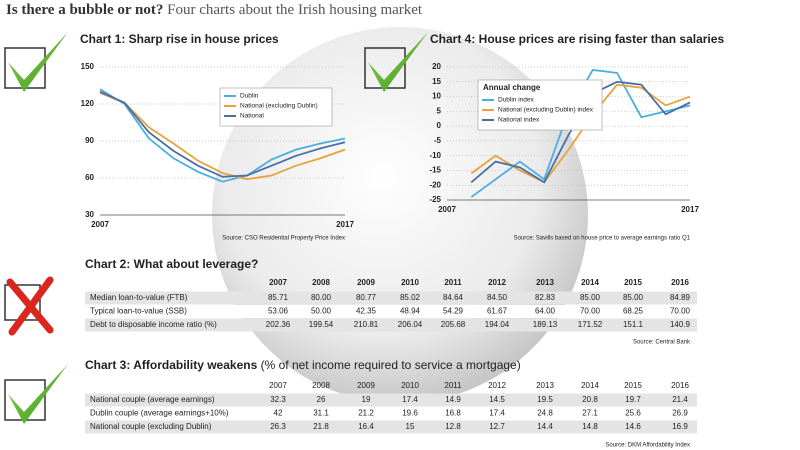 The image size is (800, 450). What do you see at coordinates (545, 297) in the screenshot?
I see `cell: 82.83` at bounding box center [545, 297].